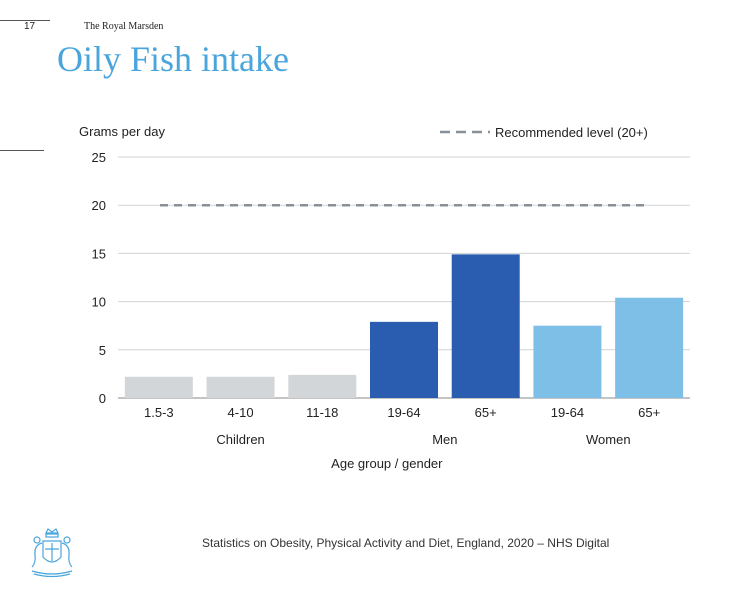 This screenshot has width=743, height=600. I want to click on page-number: 17, so click(30, 26).